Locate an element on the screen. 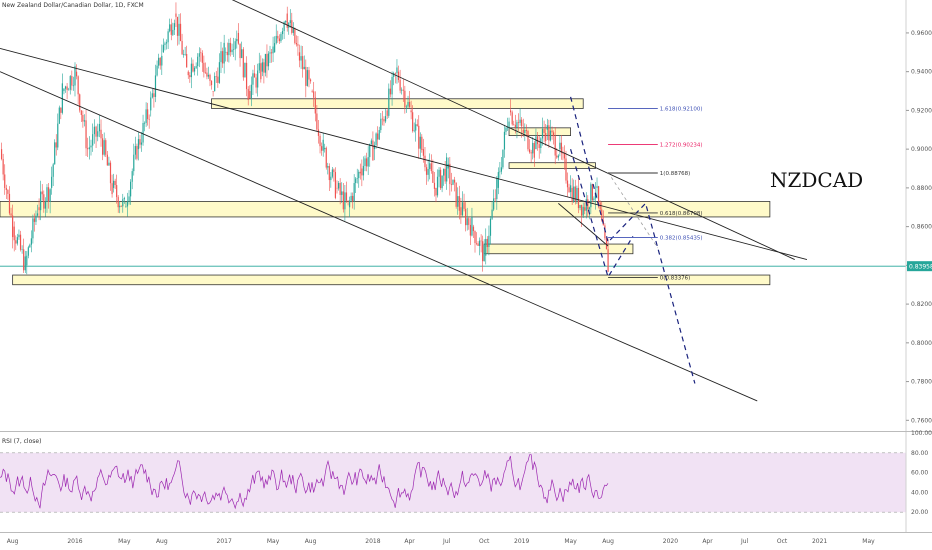  fib-level-label: 0(0.83376) is located at coordinates (675, 278).